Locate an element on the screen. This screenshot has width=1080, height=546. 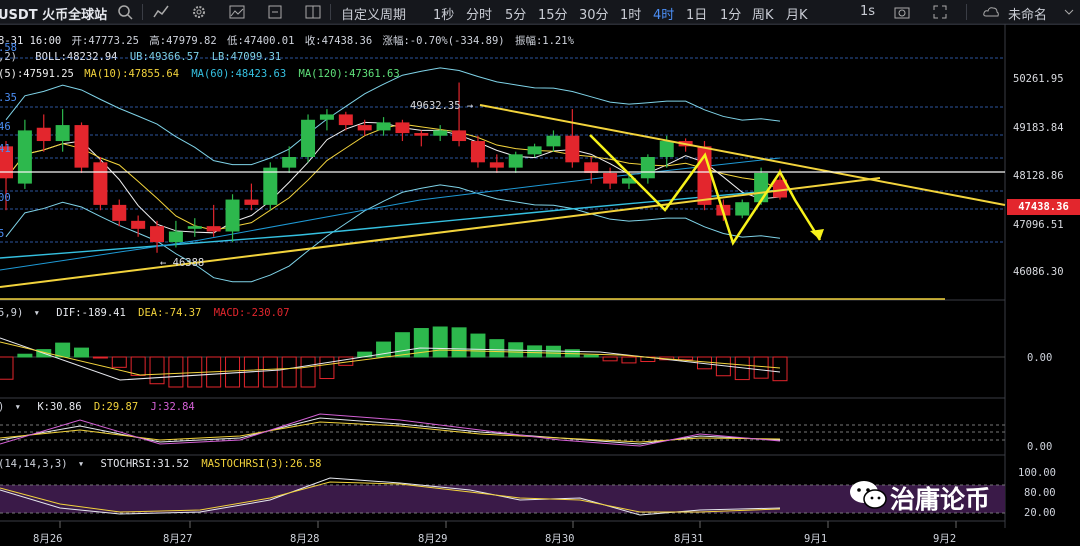
stochrsi-line is located at coordinates (390, 496).